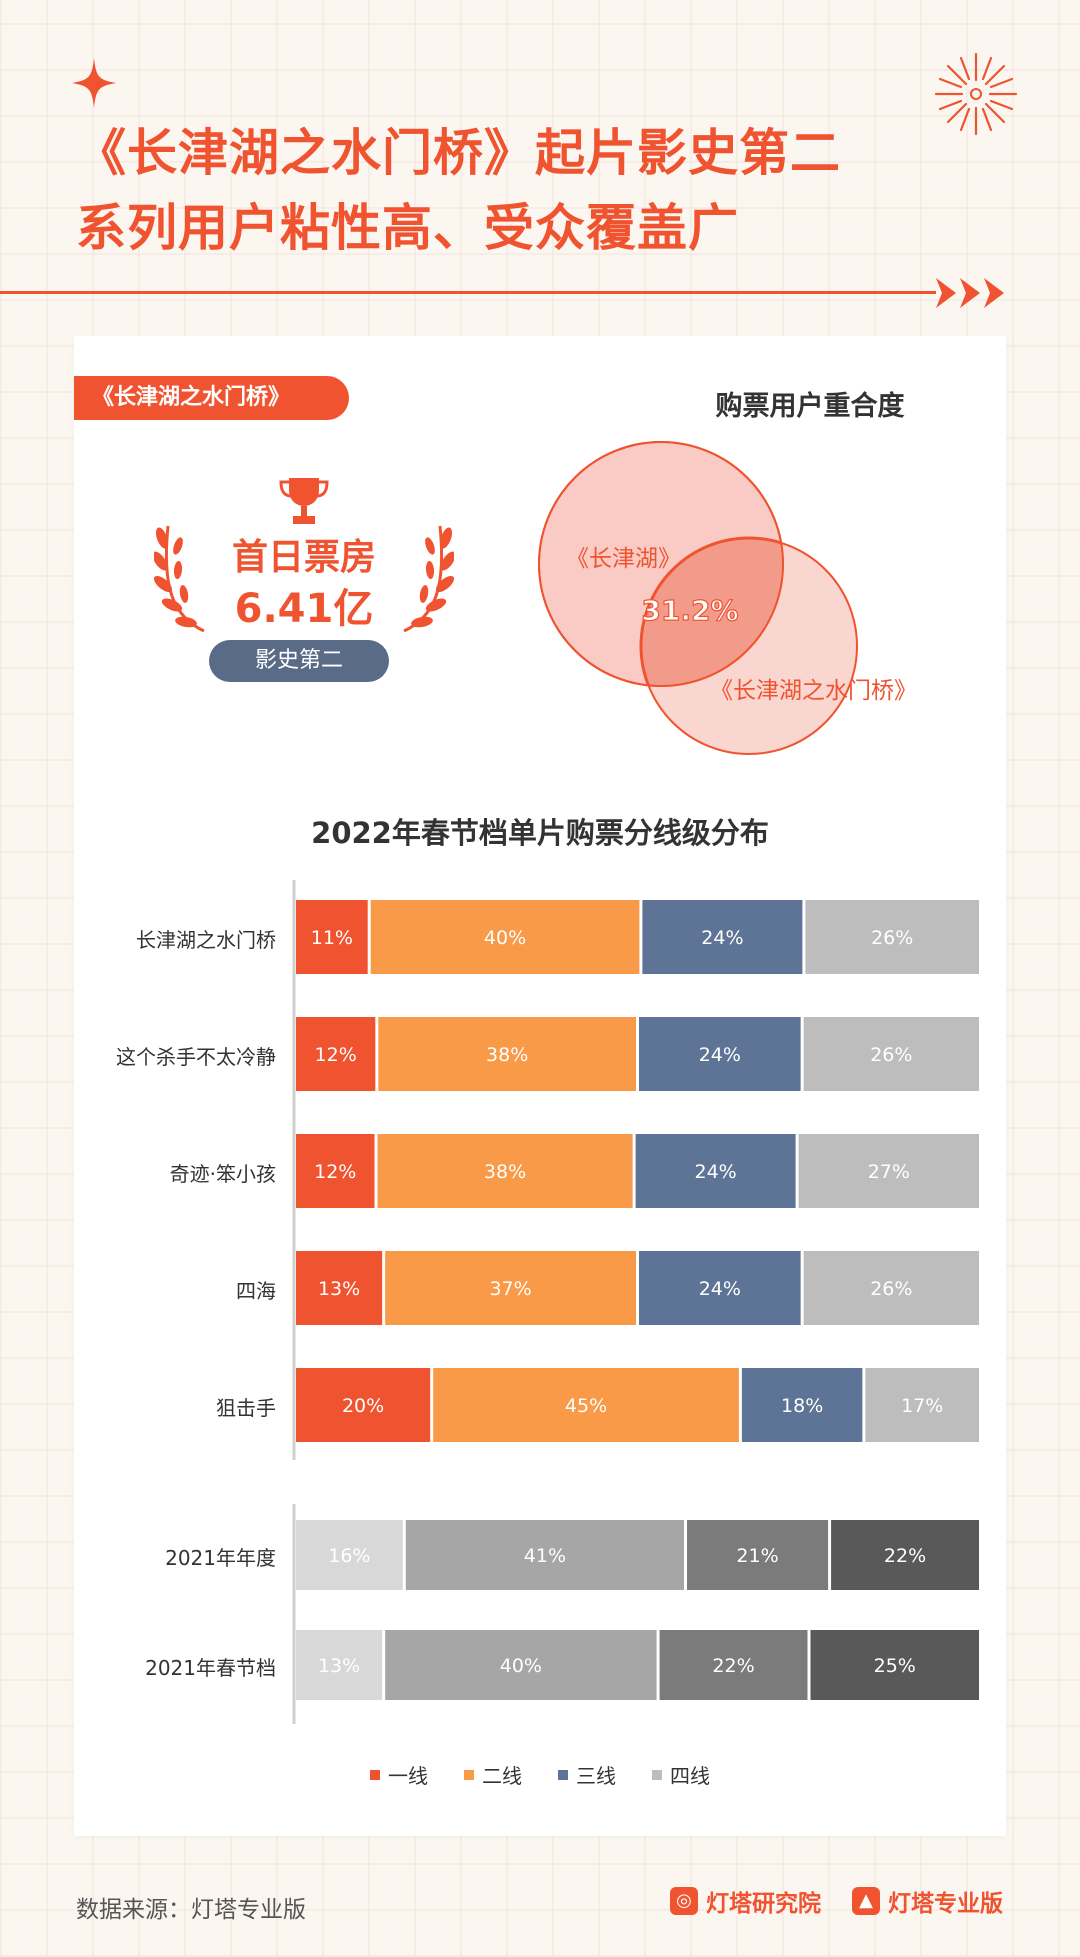 Image resolution: width=1080 pixels, height=1957 pixels. I want to click on award-label: 首日票房, so click(303, 557).